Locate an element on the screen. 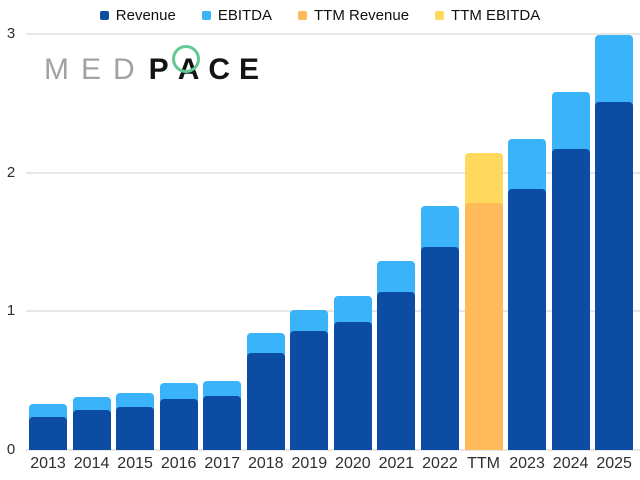 This screenshot has height=480, width=640. bar-2020-revenue is located at coordinates (352, 386).